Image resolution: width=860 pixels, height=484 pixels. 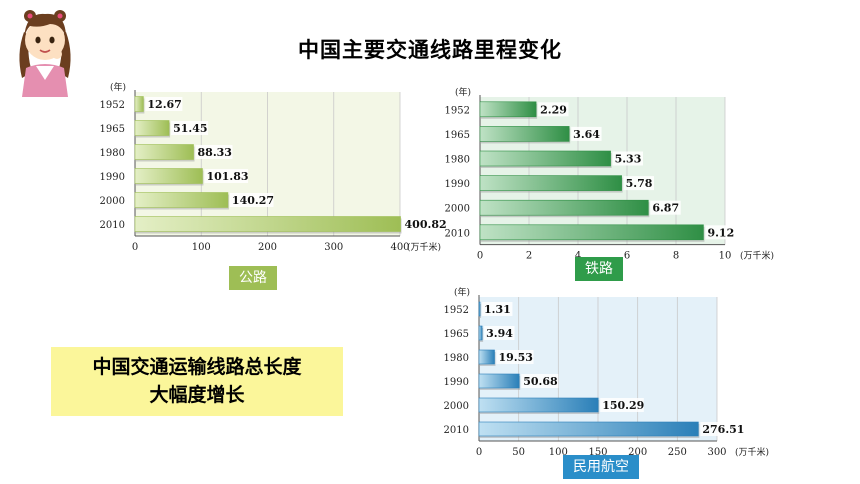 What do you see at coordinates (201, 247) in the screenshot?
I see `road-x-tick-label: 100` at bounding box center [201, 247].